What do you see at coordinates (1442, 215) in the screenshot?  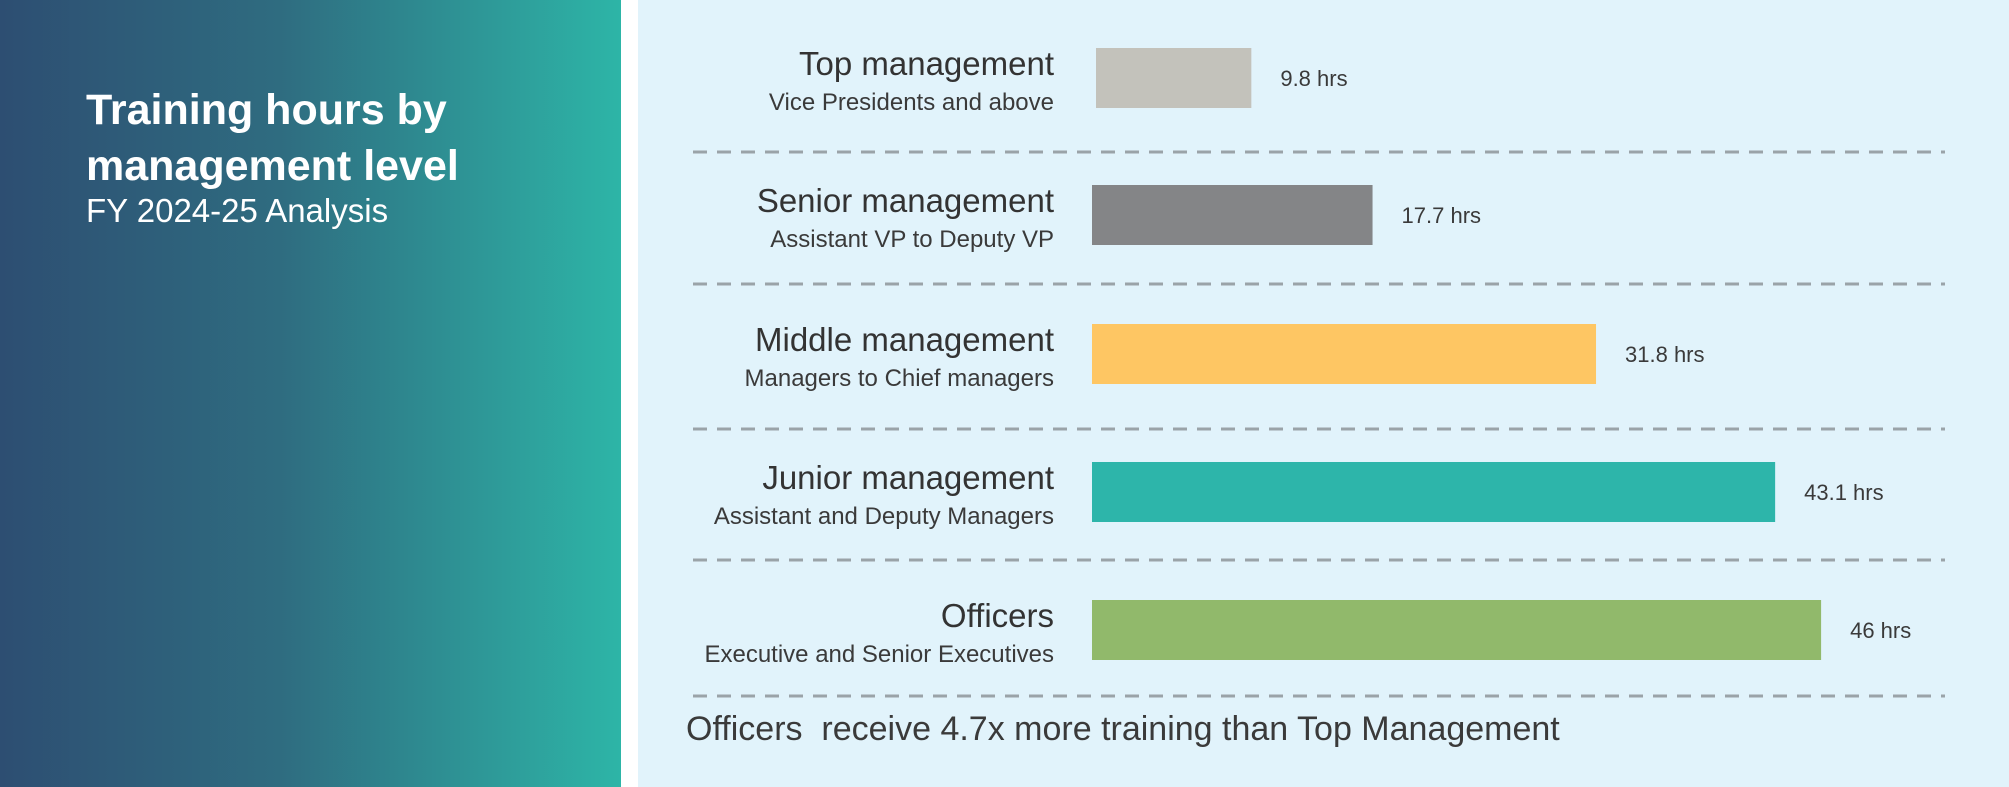 I see `data-label: 17.7 hrs` at bounding box center [1442, 215].